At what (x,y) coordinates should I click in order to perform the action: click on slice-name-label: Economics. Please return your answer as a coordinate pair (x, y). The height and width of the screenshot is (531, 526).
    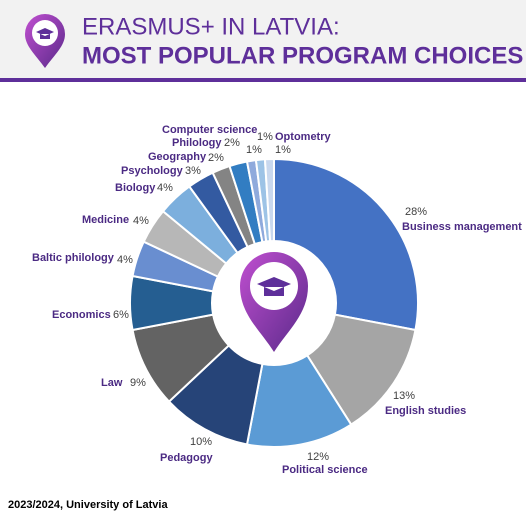
    Looking at the image, I should click on (81, 315).